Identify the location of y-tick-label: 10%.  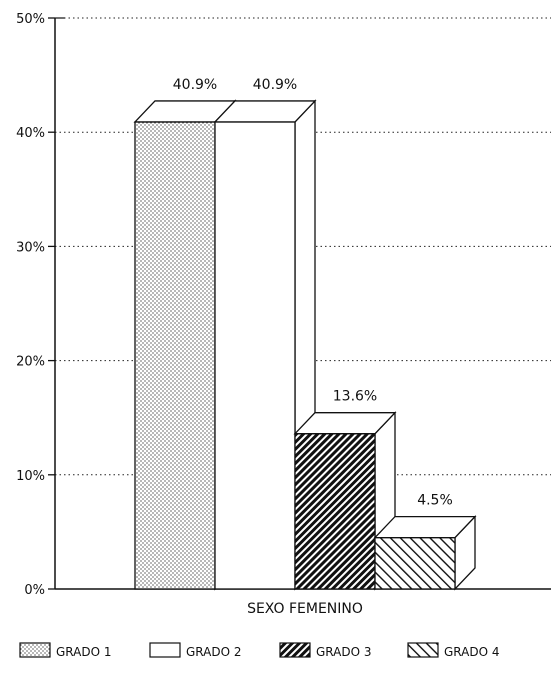
(30, 476).